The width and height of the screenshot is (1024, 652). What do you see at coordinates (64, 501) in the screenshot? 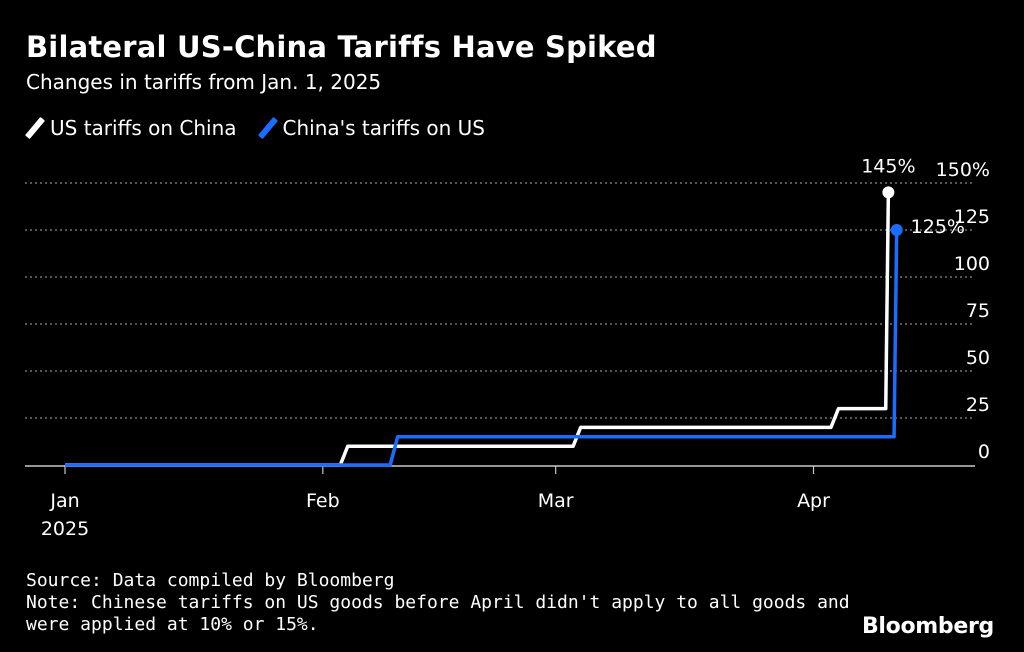
I see `x-tick-label-jan: Jan` at bounding box center [64, 501].